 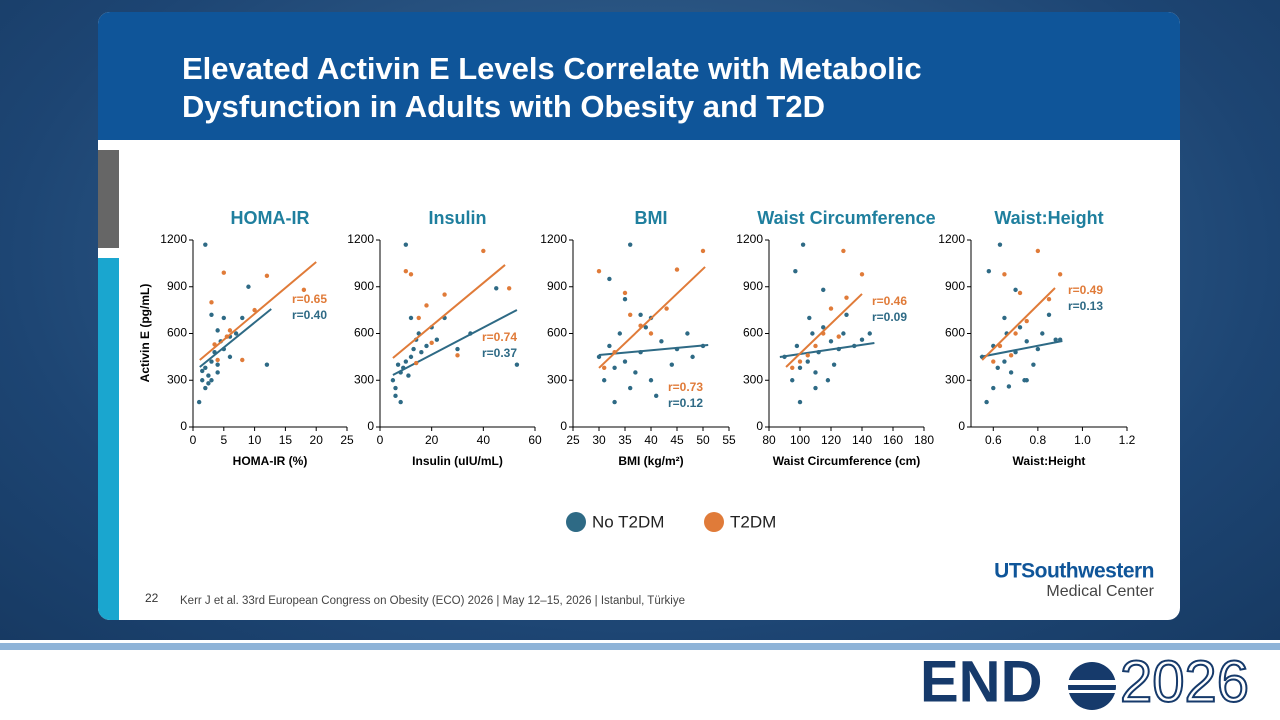 What do you see at coordinates (1085, 306) in the screenshot?
I see `r-label: r=0.13` at bounding box center [1085, 306].